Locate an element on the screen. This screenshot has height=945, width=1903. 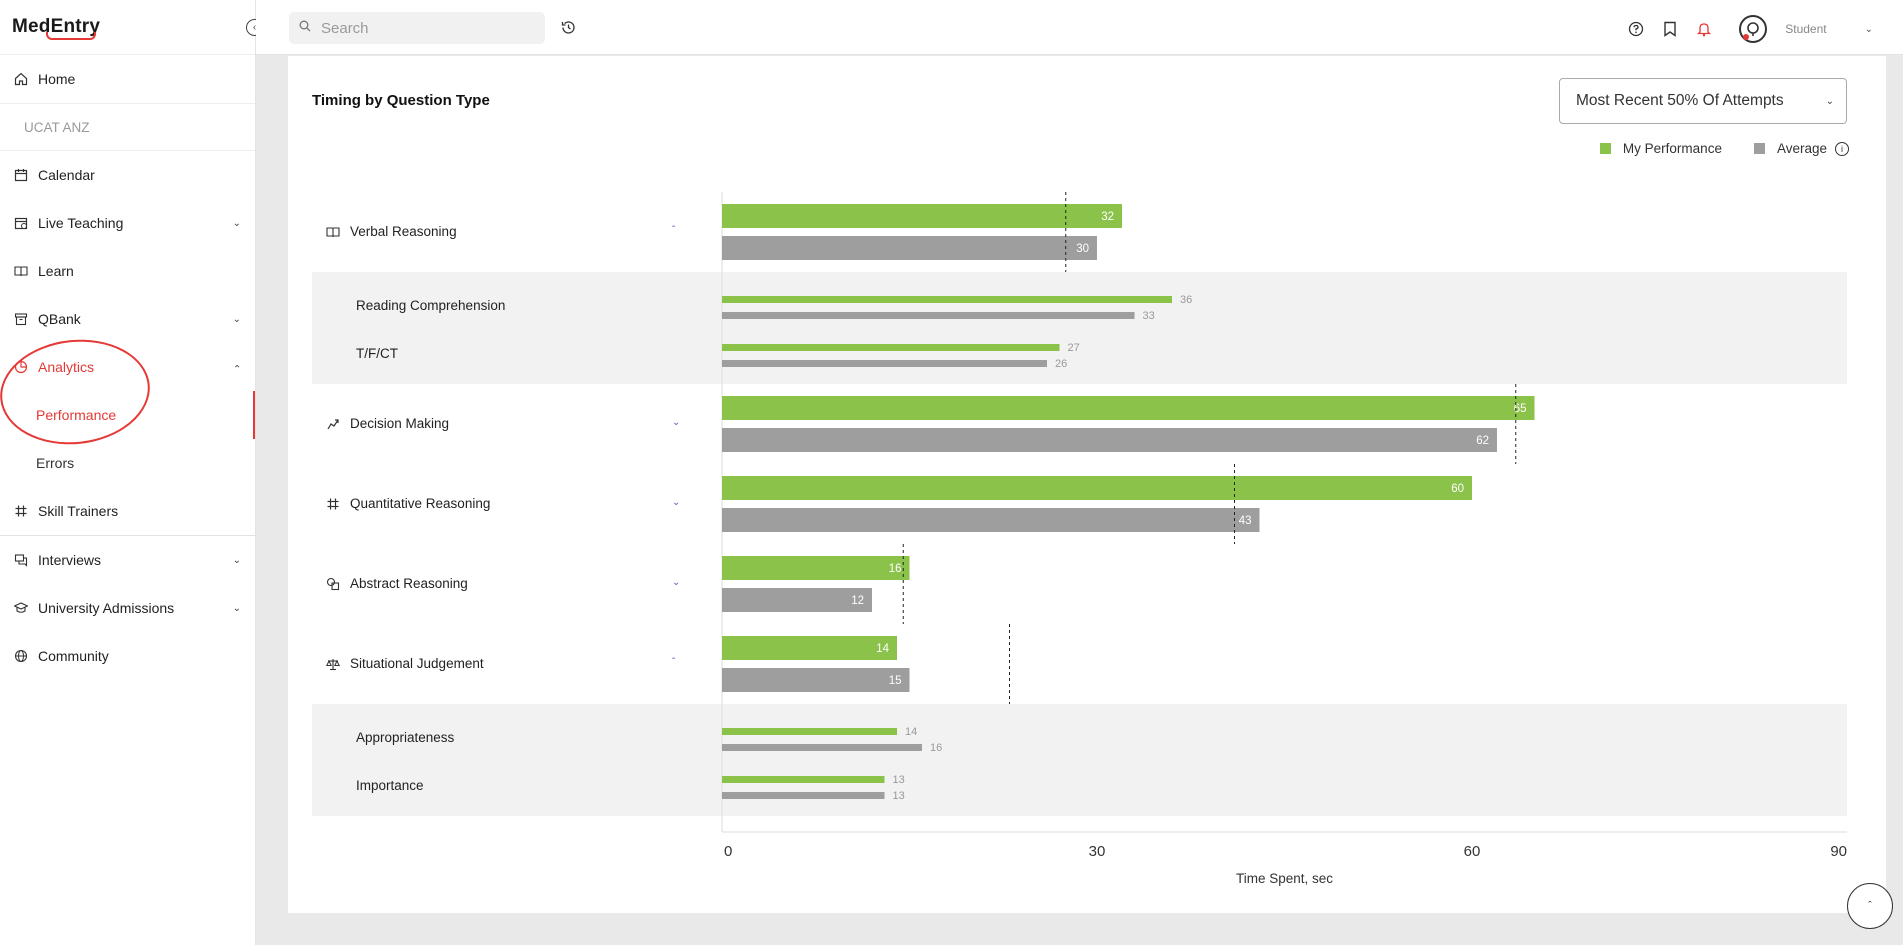
sidebar-item-learn: Learn is located at coordinates (127, 271).